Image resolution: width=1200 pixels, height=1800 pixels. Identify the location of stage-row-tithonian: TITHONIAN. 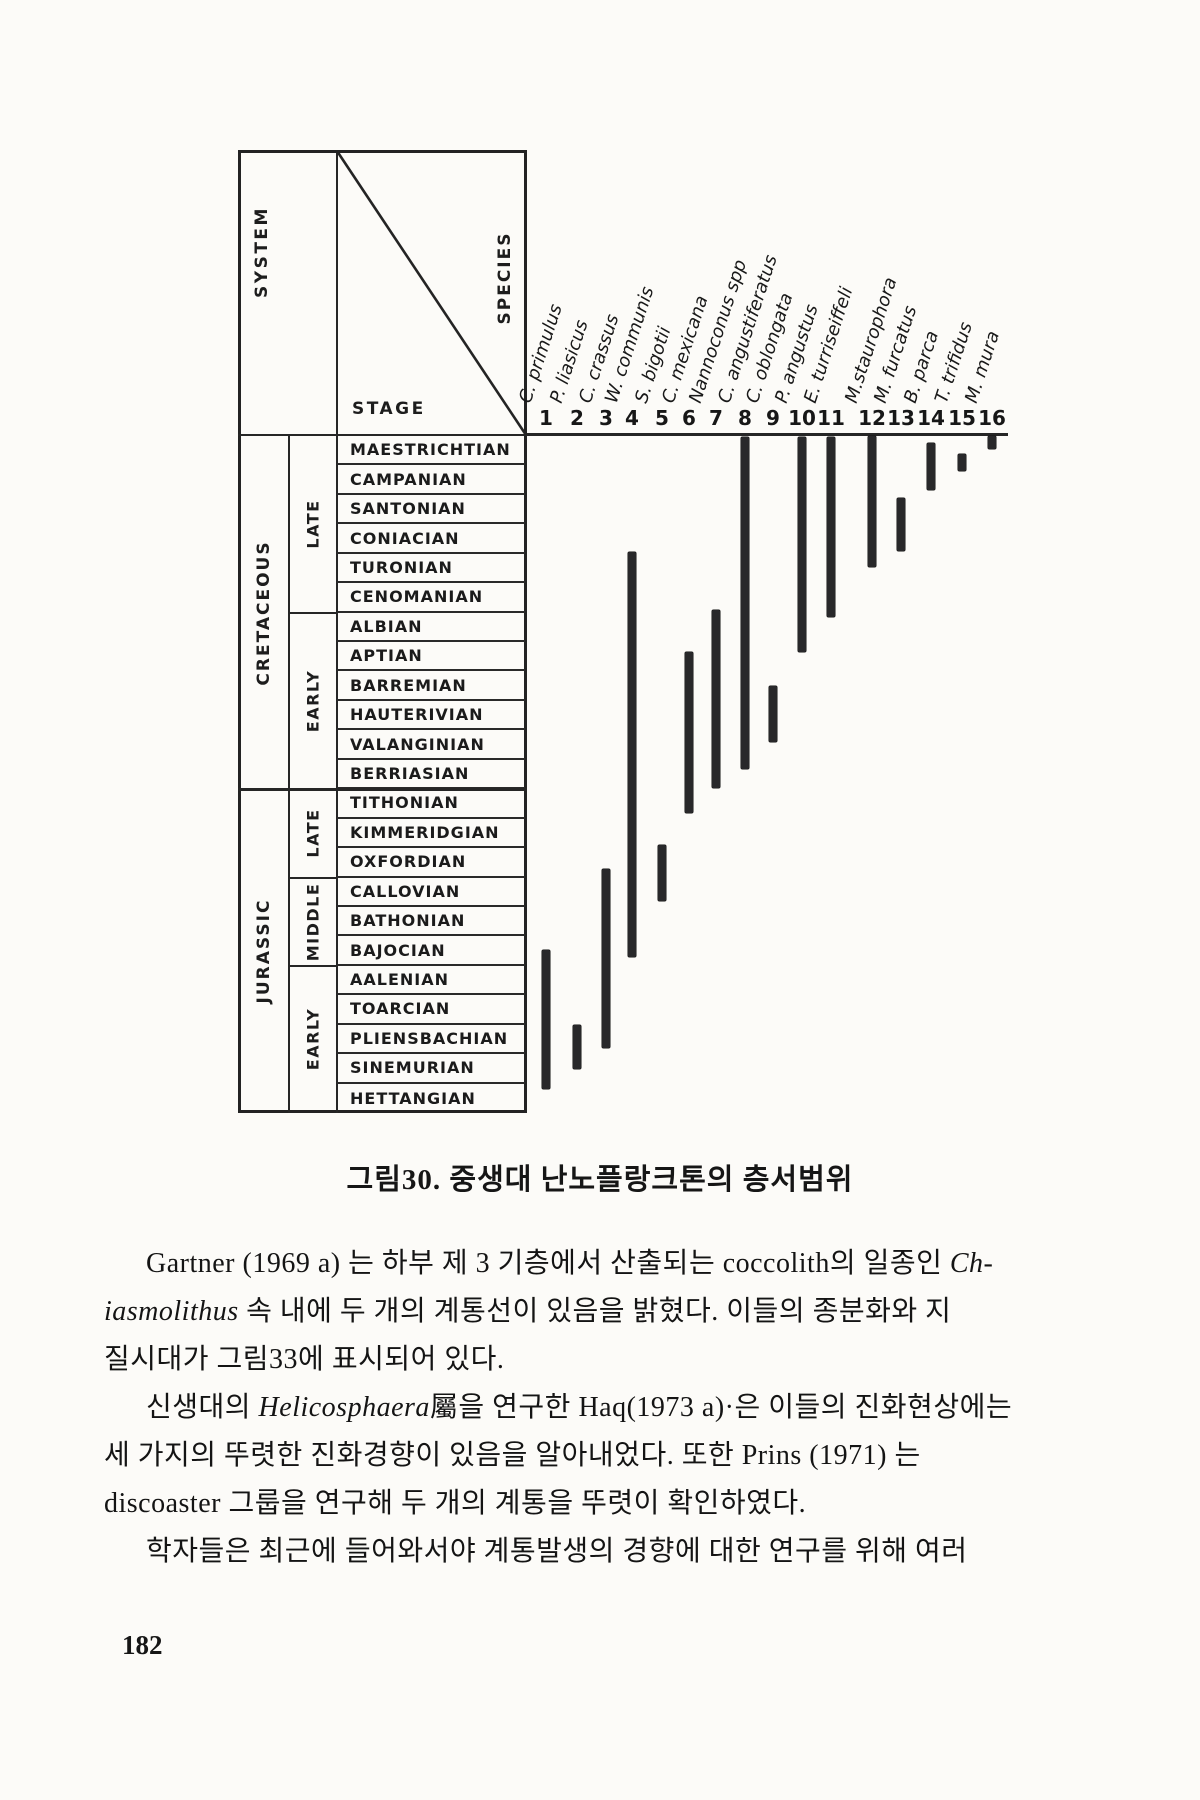
(431, 804).